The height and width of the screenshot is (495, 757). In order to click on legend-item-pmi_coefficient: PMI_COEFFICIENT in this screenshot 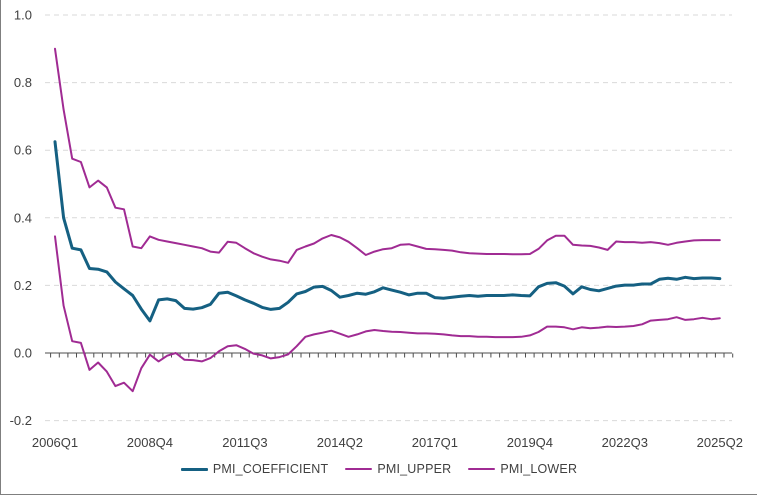, I will do `click(254, 469)`.